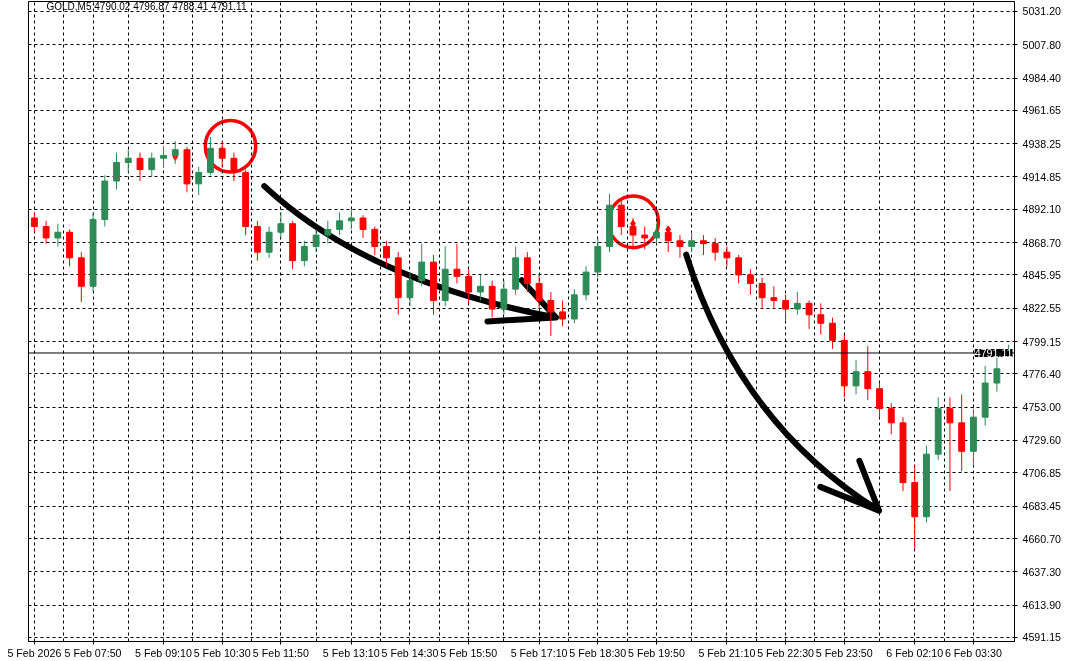  What do you see at coordinates (34, 652) in the screenshot?
I see `x-tick-label: 5 Feb 2026` at bounding box center [34, 652].